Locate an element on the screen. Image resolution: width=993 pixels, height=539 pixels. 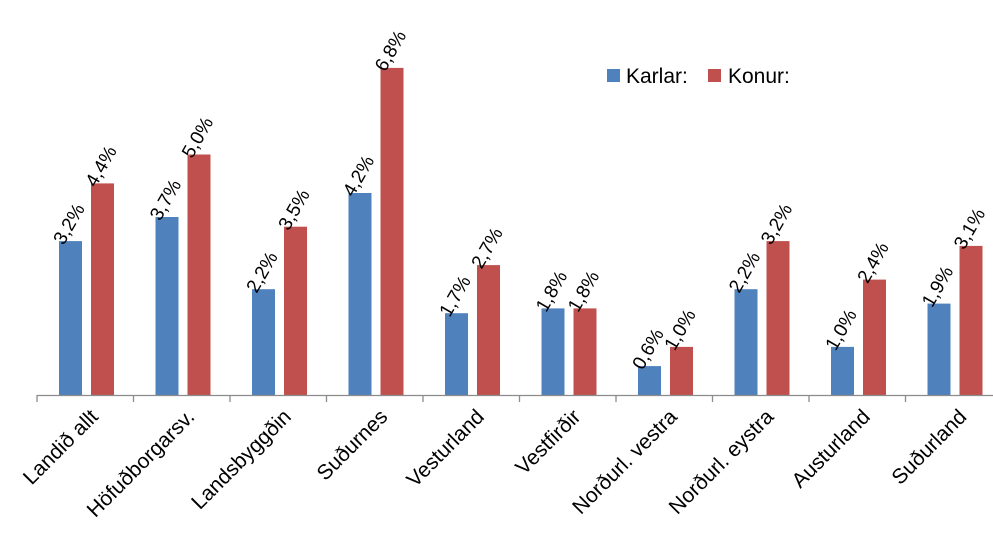
legend-label-karlar: Karlar: is located at coordinates (657, 76).